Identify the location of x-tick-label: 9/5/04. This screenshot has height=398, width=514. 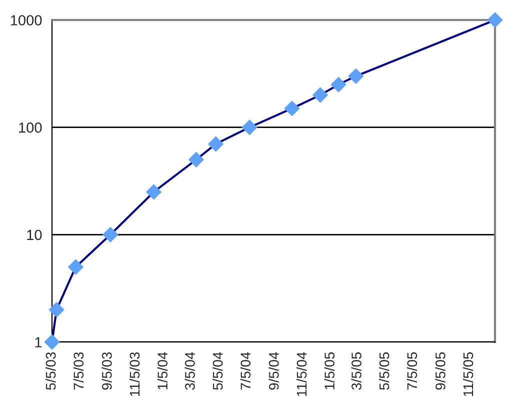
(273, 371).